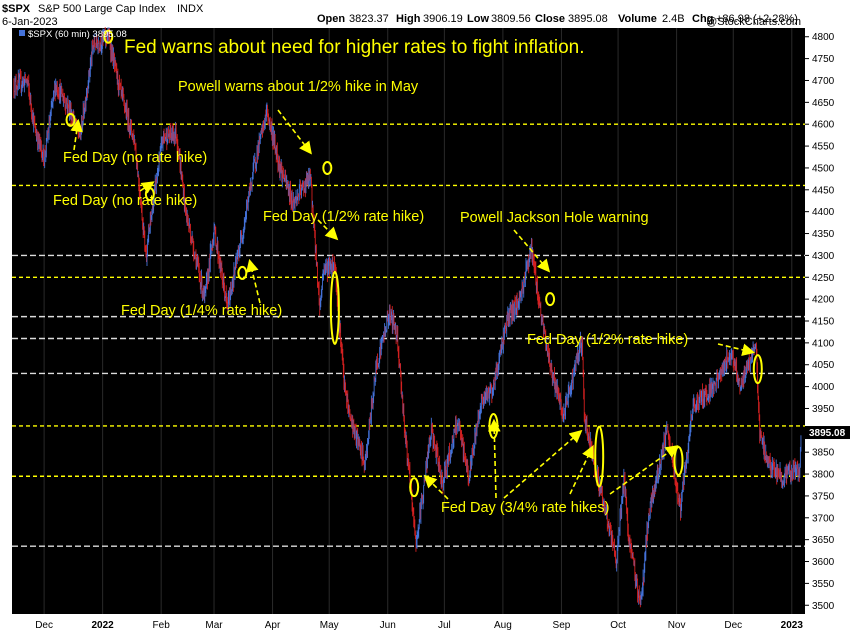 The width and height of the screenshot is (850, 638). Describe the element at coordinates (102, 9) in the screenshot. I see `instrument-name: S&P 500 Large Cap Index` at that location.